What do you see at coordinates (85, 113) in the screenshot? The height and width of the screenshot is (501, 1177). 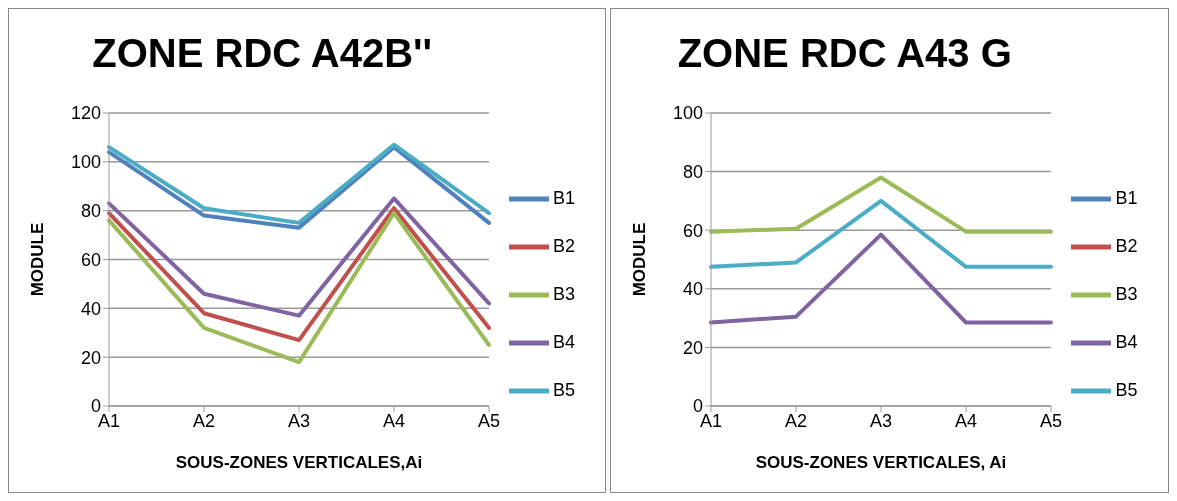 I see `y-tick-label: 120` at bounding box center [85, 113].